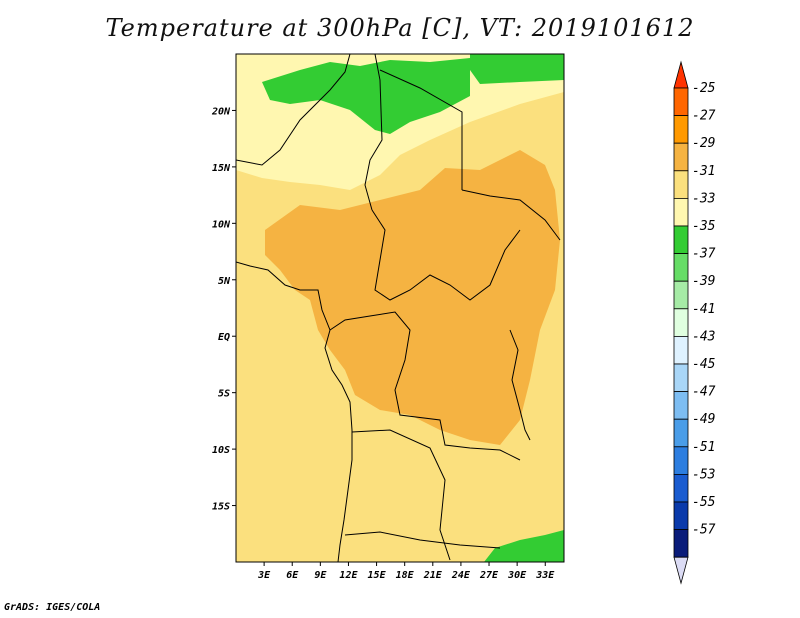 The height and width of the screenshot is (618, 800). Describe the element at coordinates (704, 88) in the screenshot. I see `colorbar-label: -25` at that location.